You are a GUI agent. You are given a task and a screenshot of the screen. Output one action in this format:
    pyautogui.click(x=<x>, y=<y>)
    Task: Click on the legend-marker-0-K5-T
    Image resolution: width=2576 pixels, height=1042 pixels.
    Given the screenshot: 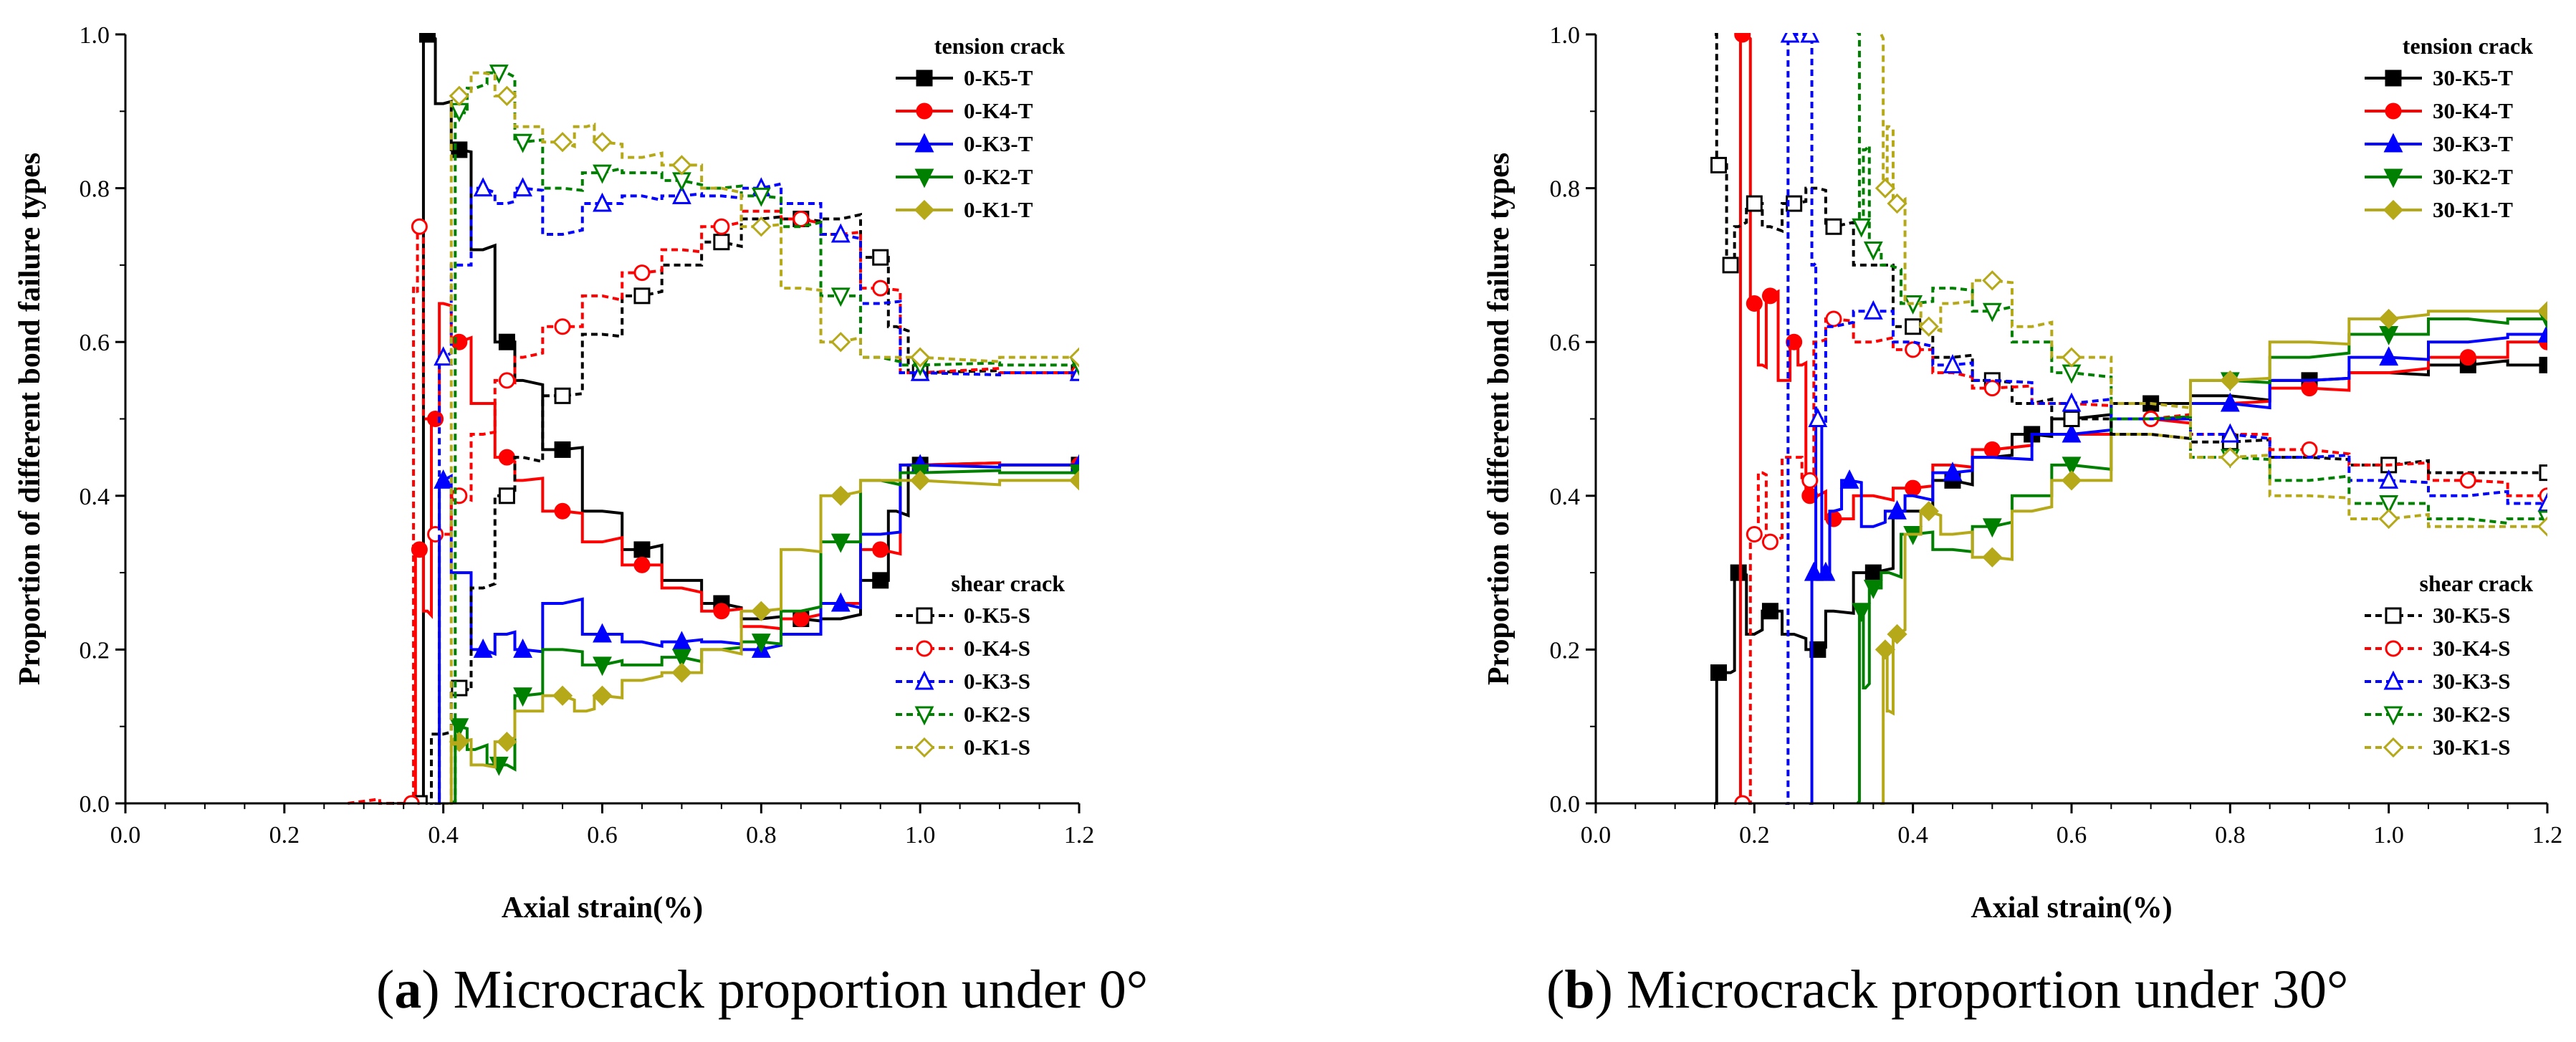 What is the action you would take?
    pyautogui.click(x=925, y=78)
    